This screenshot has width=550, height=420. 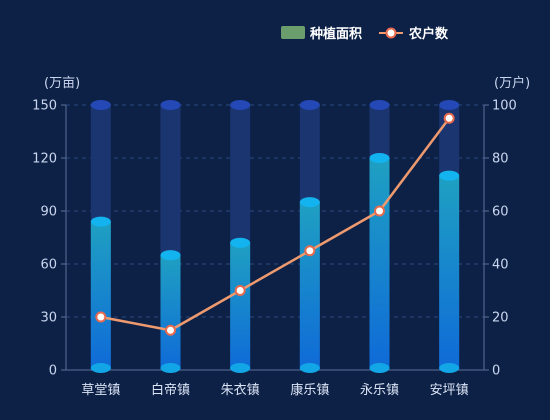 I want to click on y-left-tick-label: 150, so click(x=44, y=106).